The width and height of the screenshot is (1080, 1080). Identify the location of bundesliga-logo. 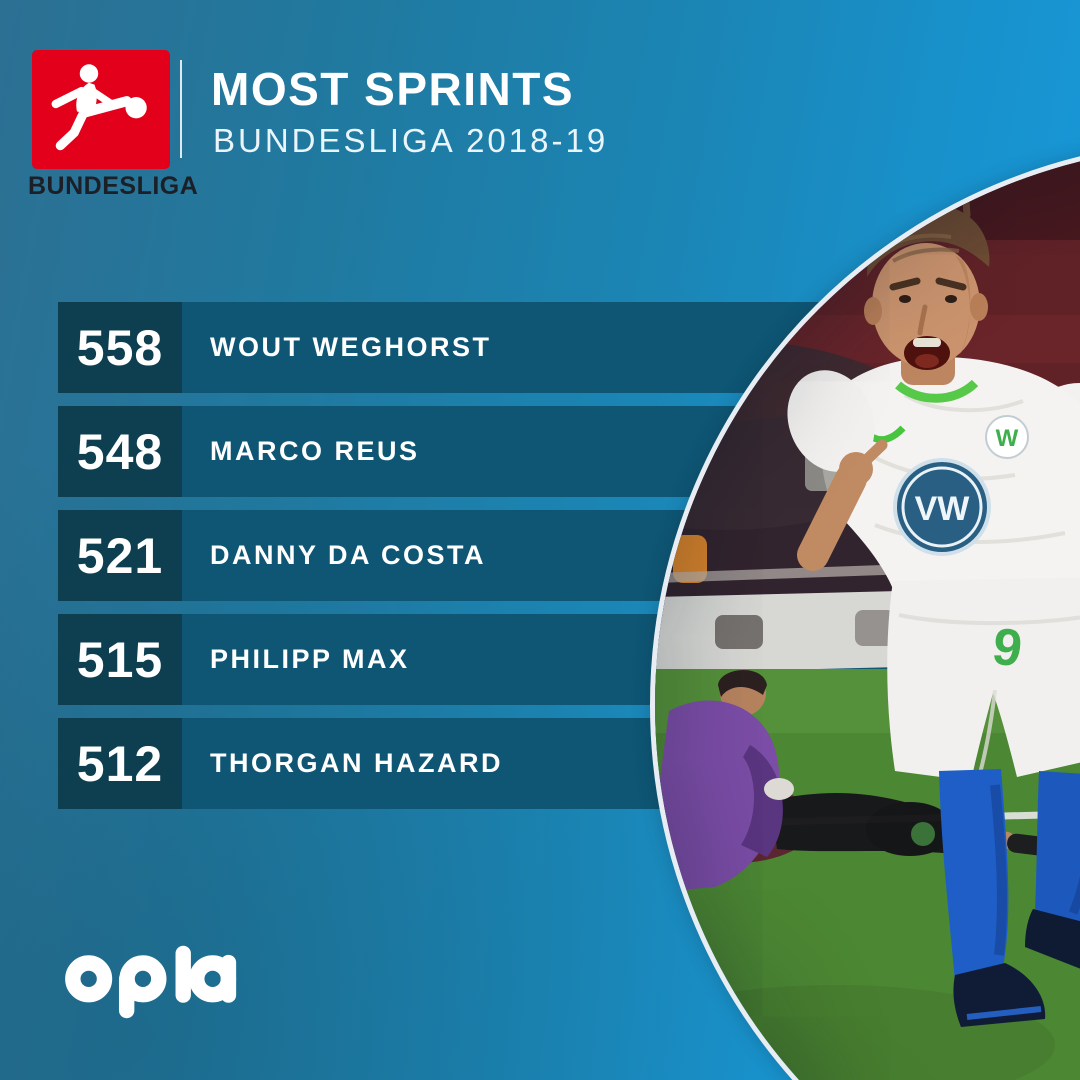
(101, 109).